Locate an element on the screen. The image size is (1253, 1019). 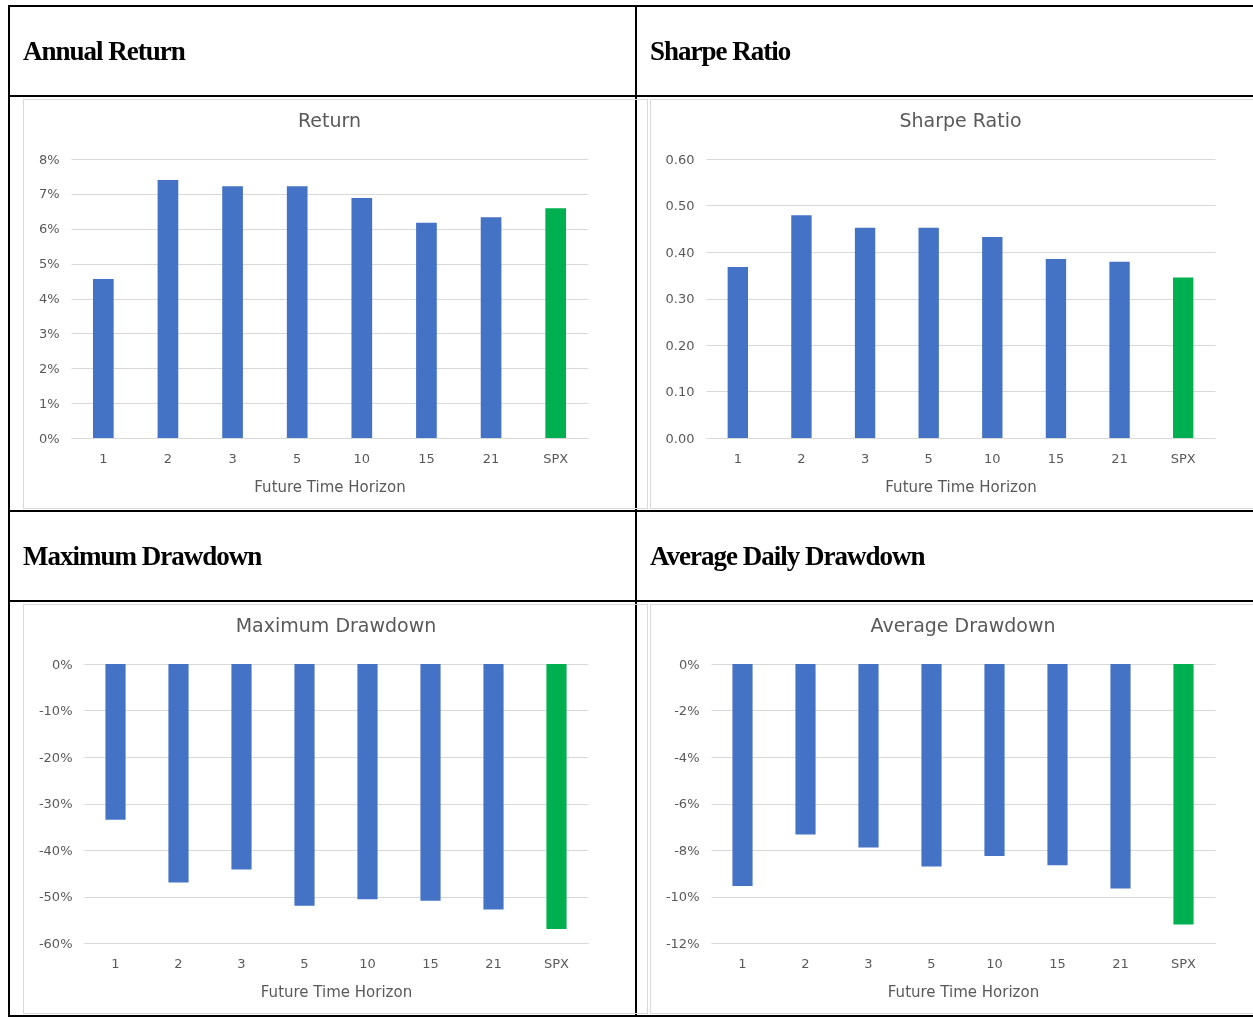
y-tick-label: -60% is located at coordinates (55, 943).